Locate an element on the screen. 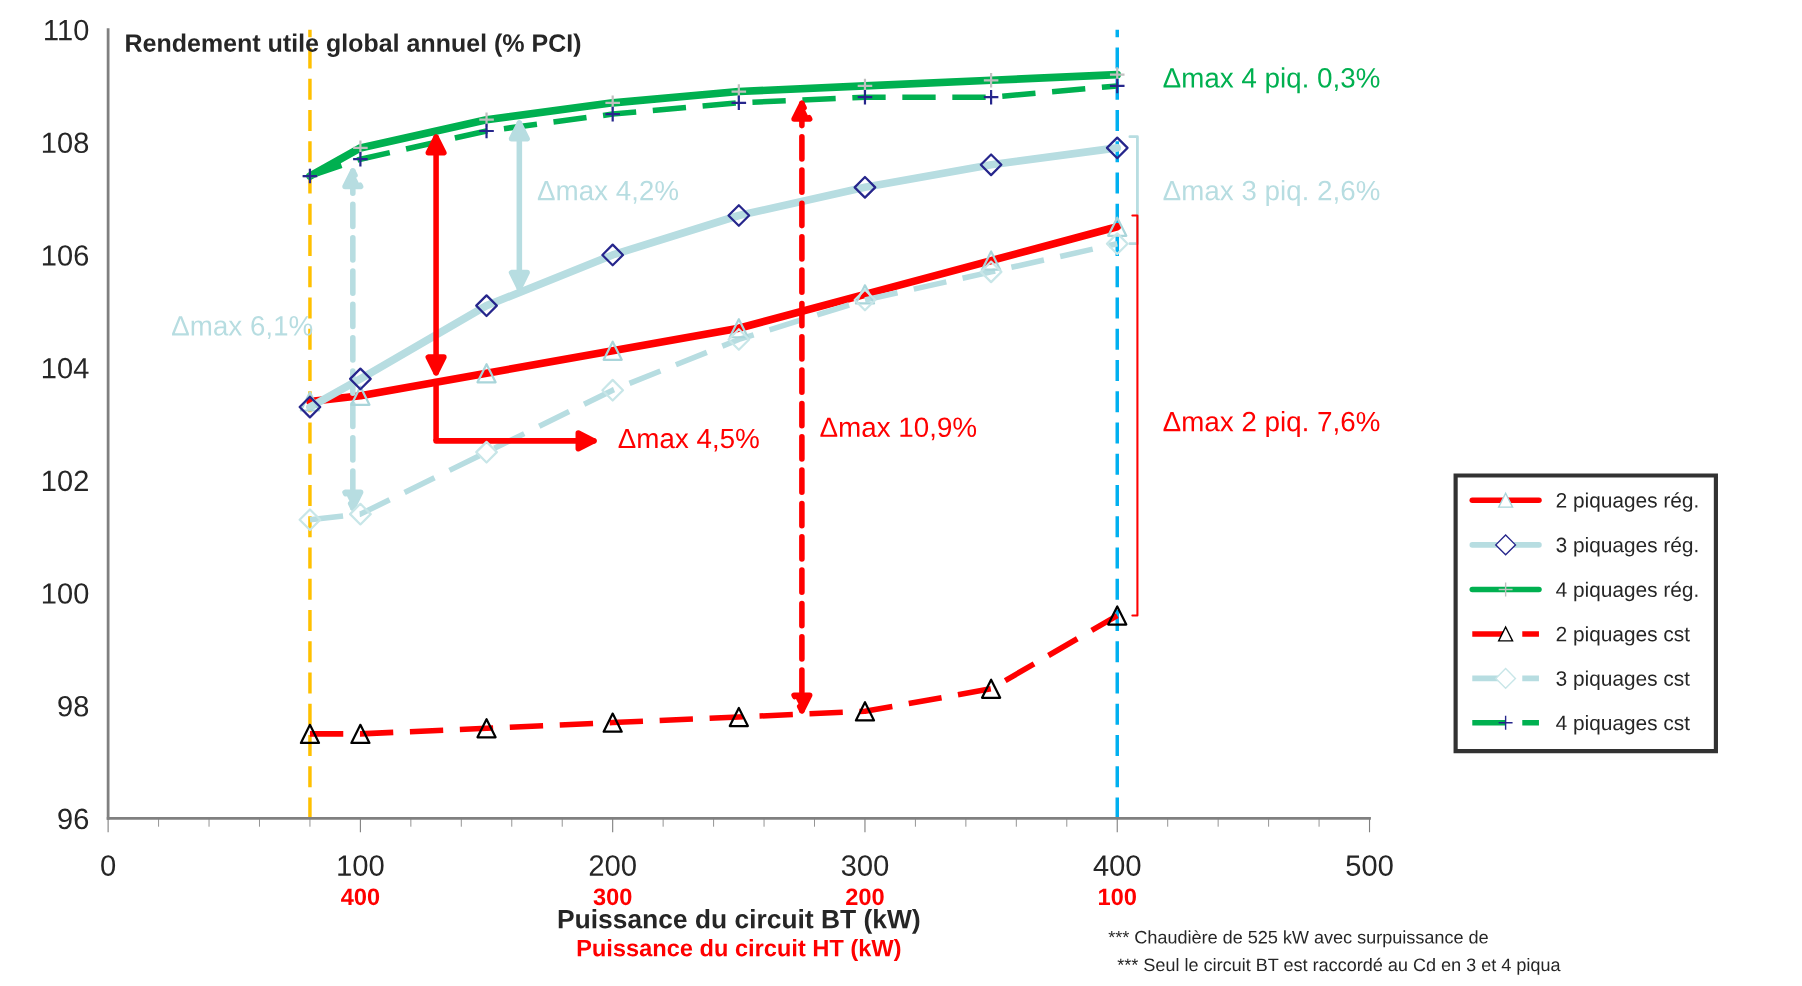  x2-tick-label: 400 is located at coordinates (360, 897).